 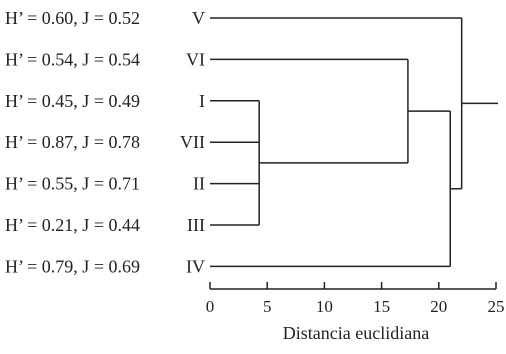 I want to click on site-label: II, so click(x=199, y=184).